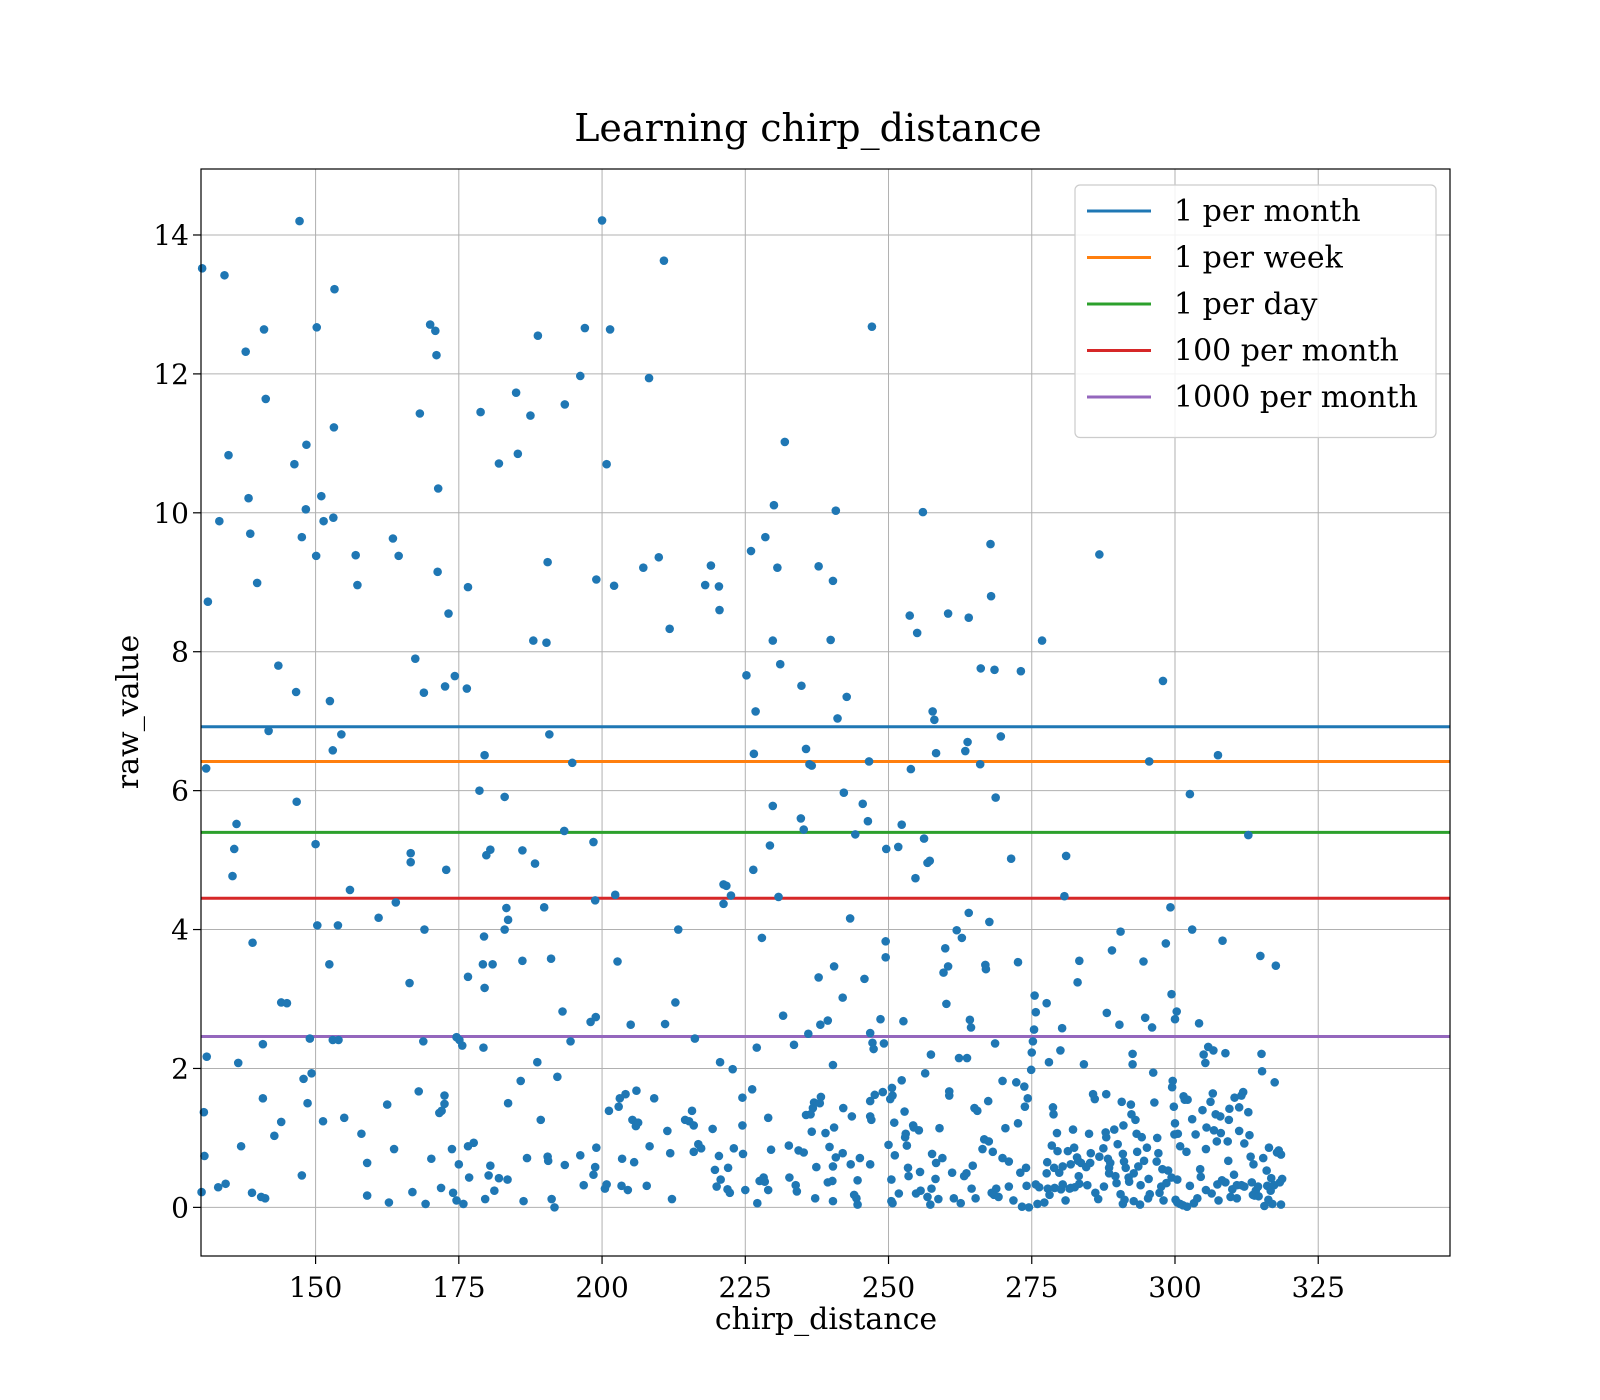 The height and width of the screenshot is (1400, 1600). I want to click on y-tick-label: 2, so click(180, 1068).